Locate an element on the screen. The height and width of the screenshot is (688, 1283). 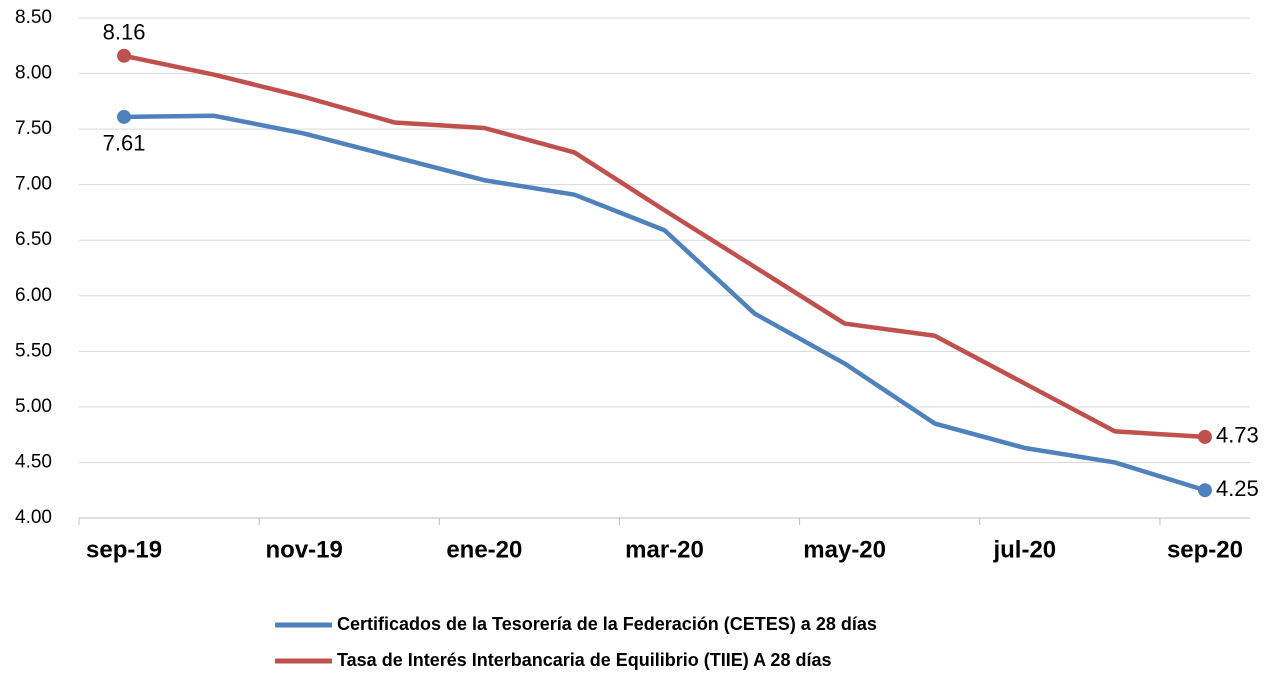
y-tick-label: 4.50 is located at coordinates (33, 461).